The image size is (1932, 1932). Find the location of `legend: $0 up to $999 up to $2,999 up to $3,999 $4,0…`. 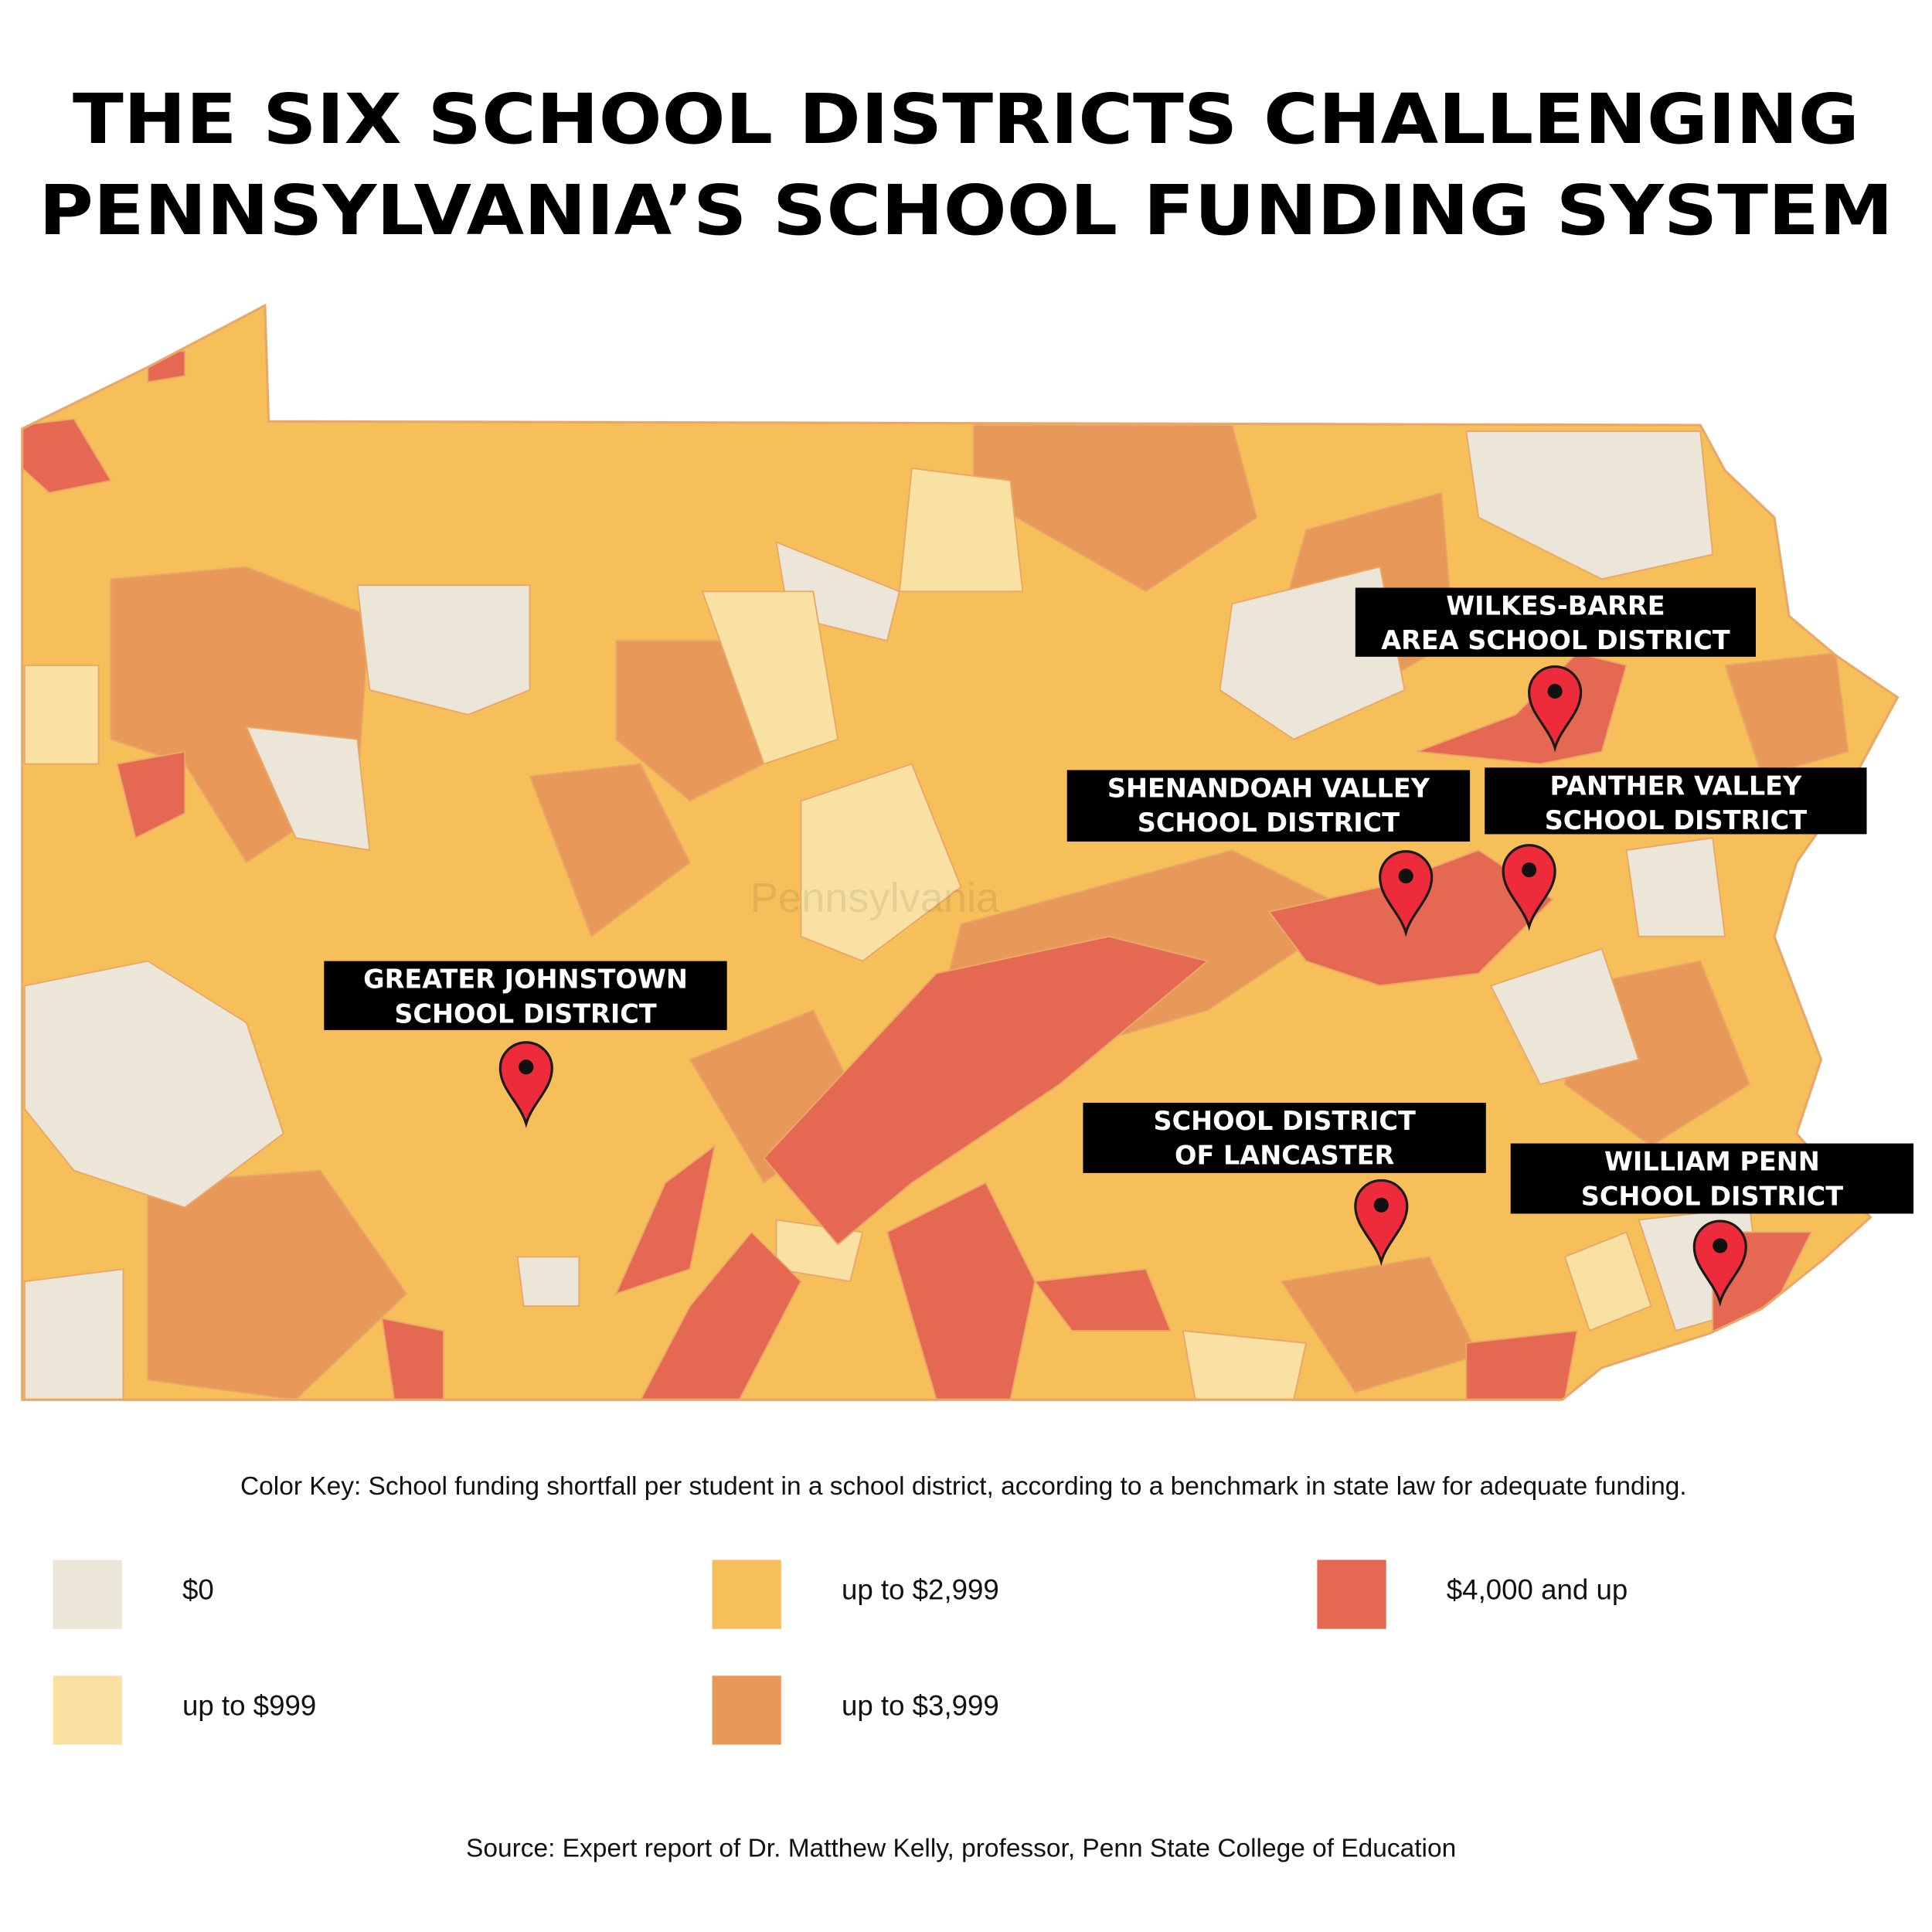

legend: $0 up to $999 up to $2,999 up to $3,999 $4,0… is located at coordinates (841, 1653).